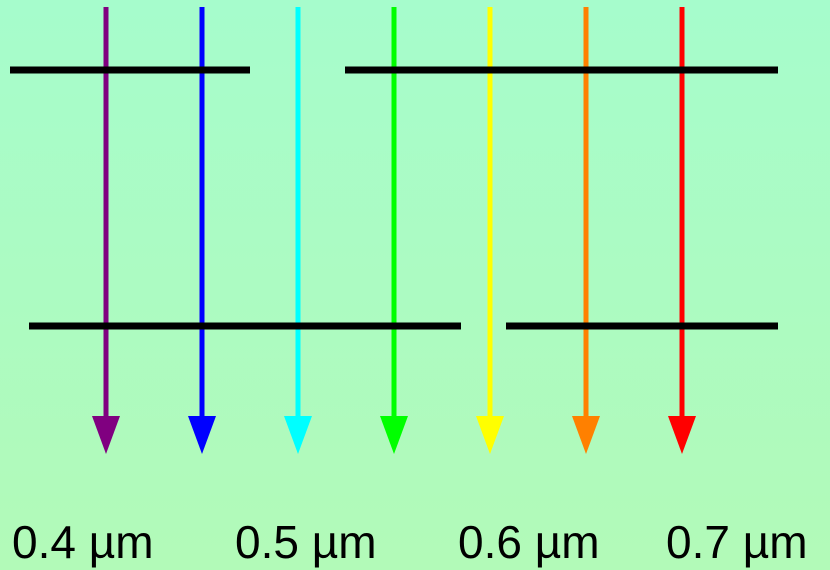 The image size is (830, 570). I want to click on arrow-red-head, so click(682, 435).